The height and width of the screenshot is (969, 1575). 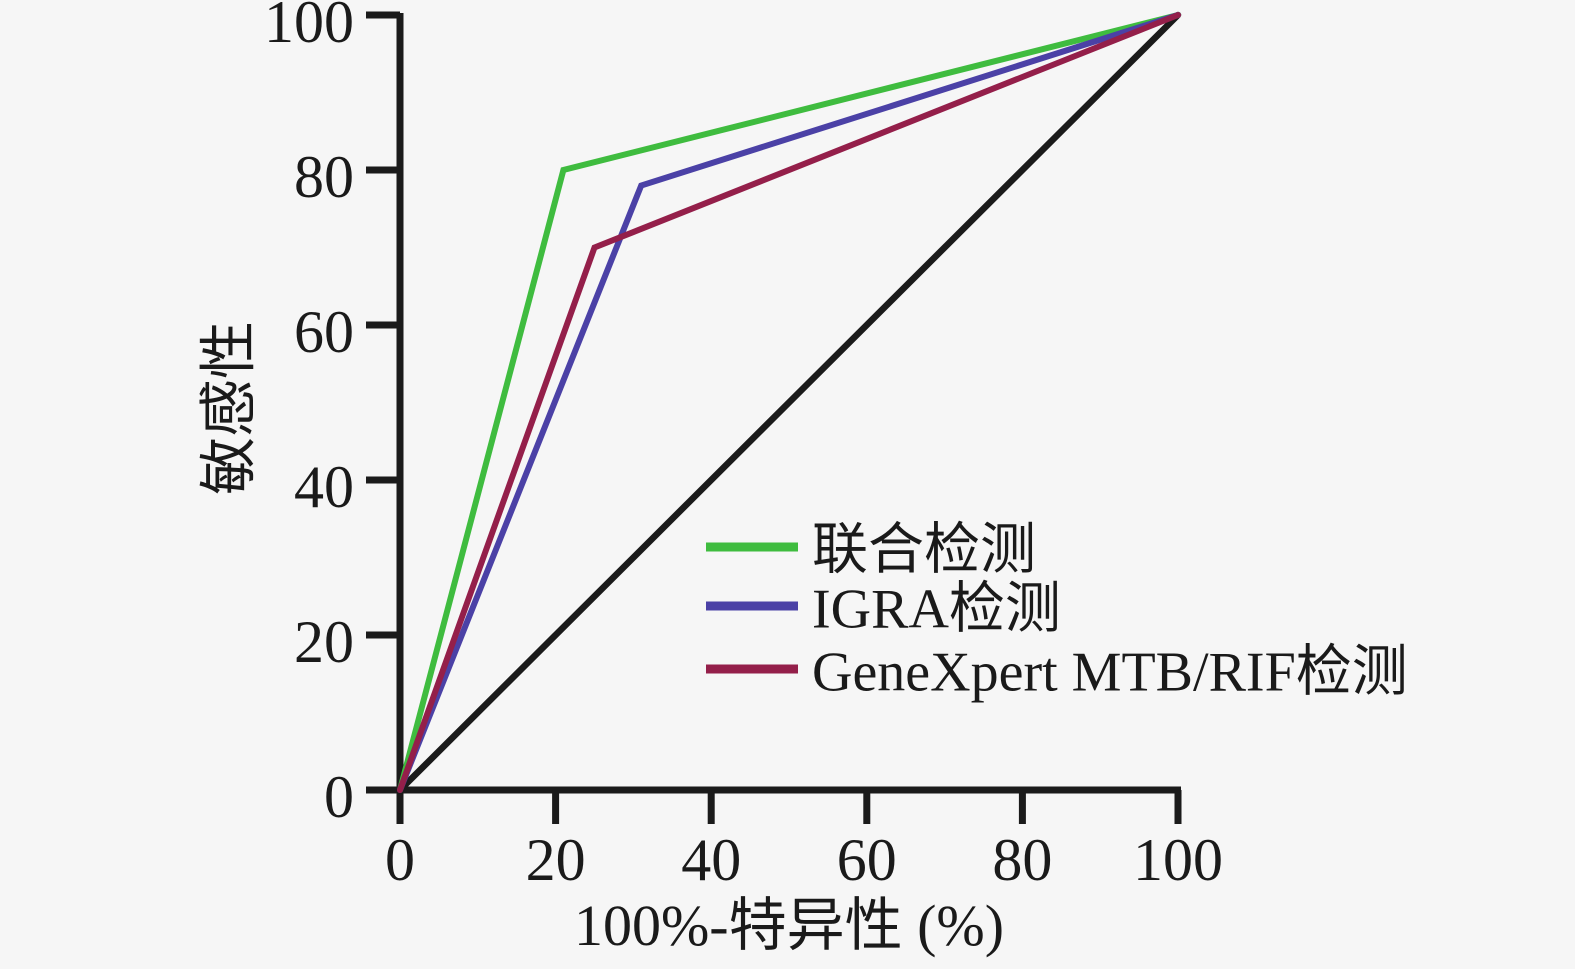 What do you see at coordinates (1110, 672) in the screenshot?
I see `legend-label: GeneXpert MTB/RIF检测` at bounding box center [1110, 672].